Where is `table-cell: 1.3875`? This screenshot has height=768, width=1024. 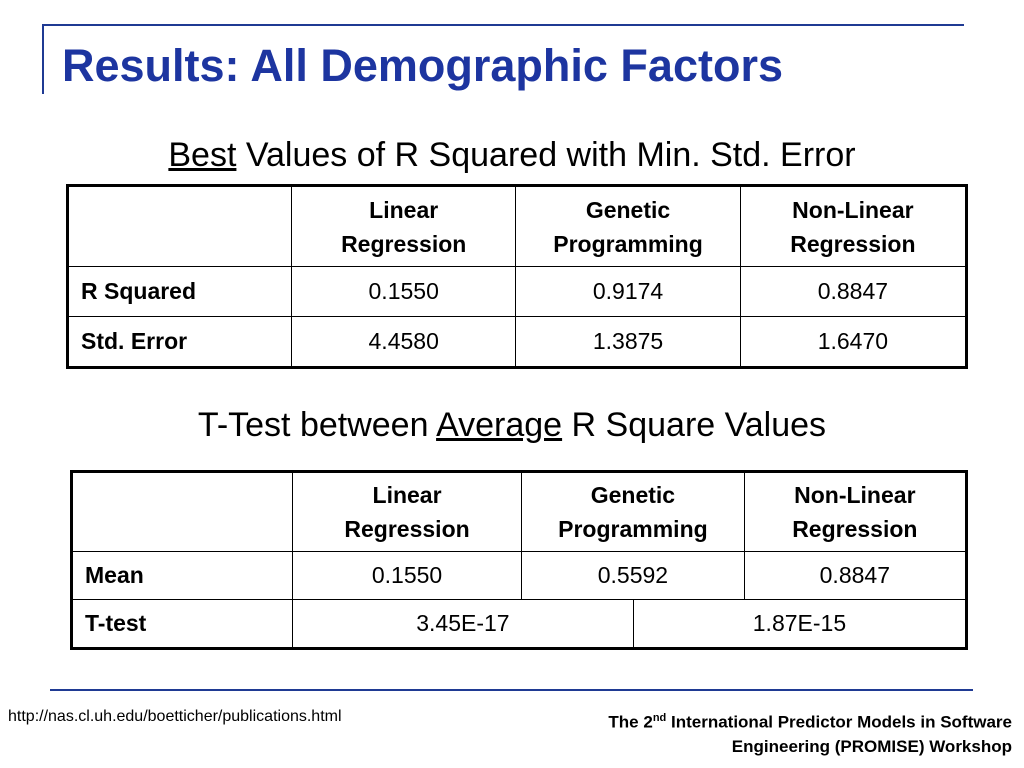
table-cell: 1.3875 is located at coordinates (628, 342).